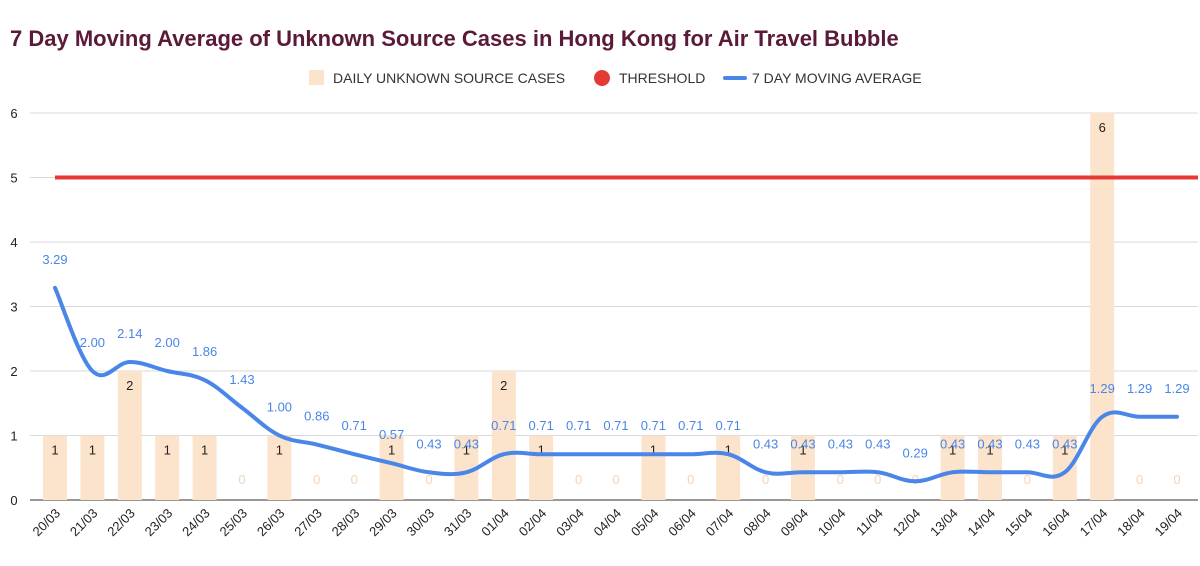  I want to click on moving-average-data-label: 0.86, so click(316, 416).